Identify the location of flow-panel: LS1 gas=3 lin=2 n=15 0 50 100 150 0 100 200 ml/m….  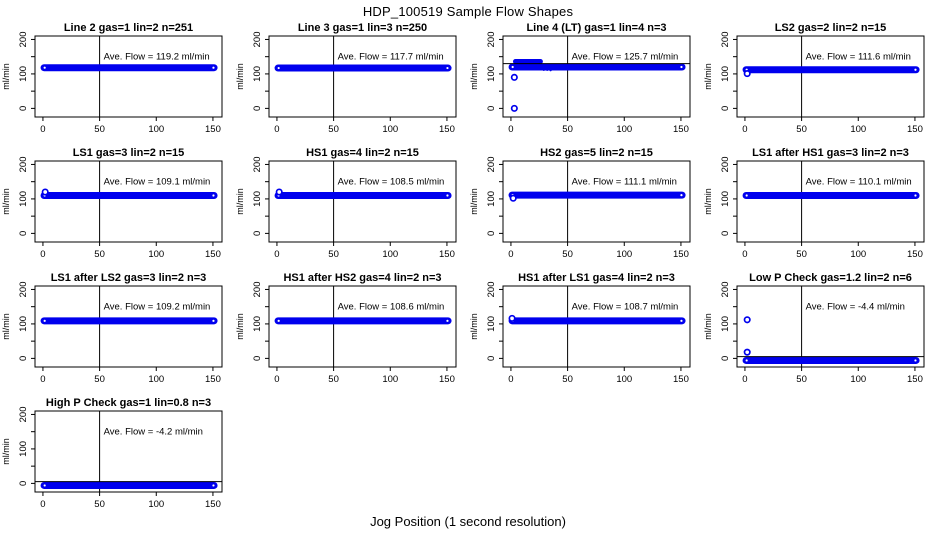
(112, 203).